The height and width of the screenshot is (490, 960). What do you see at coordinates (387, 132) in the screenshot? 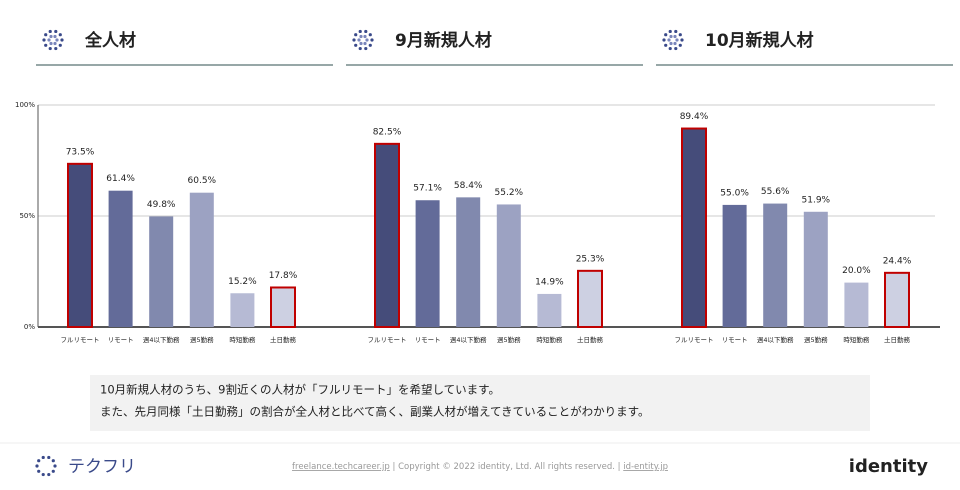
I see `value-label: 82.5%` at bounding box center [387, 132].